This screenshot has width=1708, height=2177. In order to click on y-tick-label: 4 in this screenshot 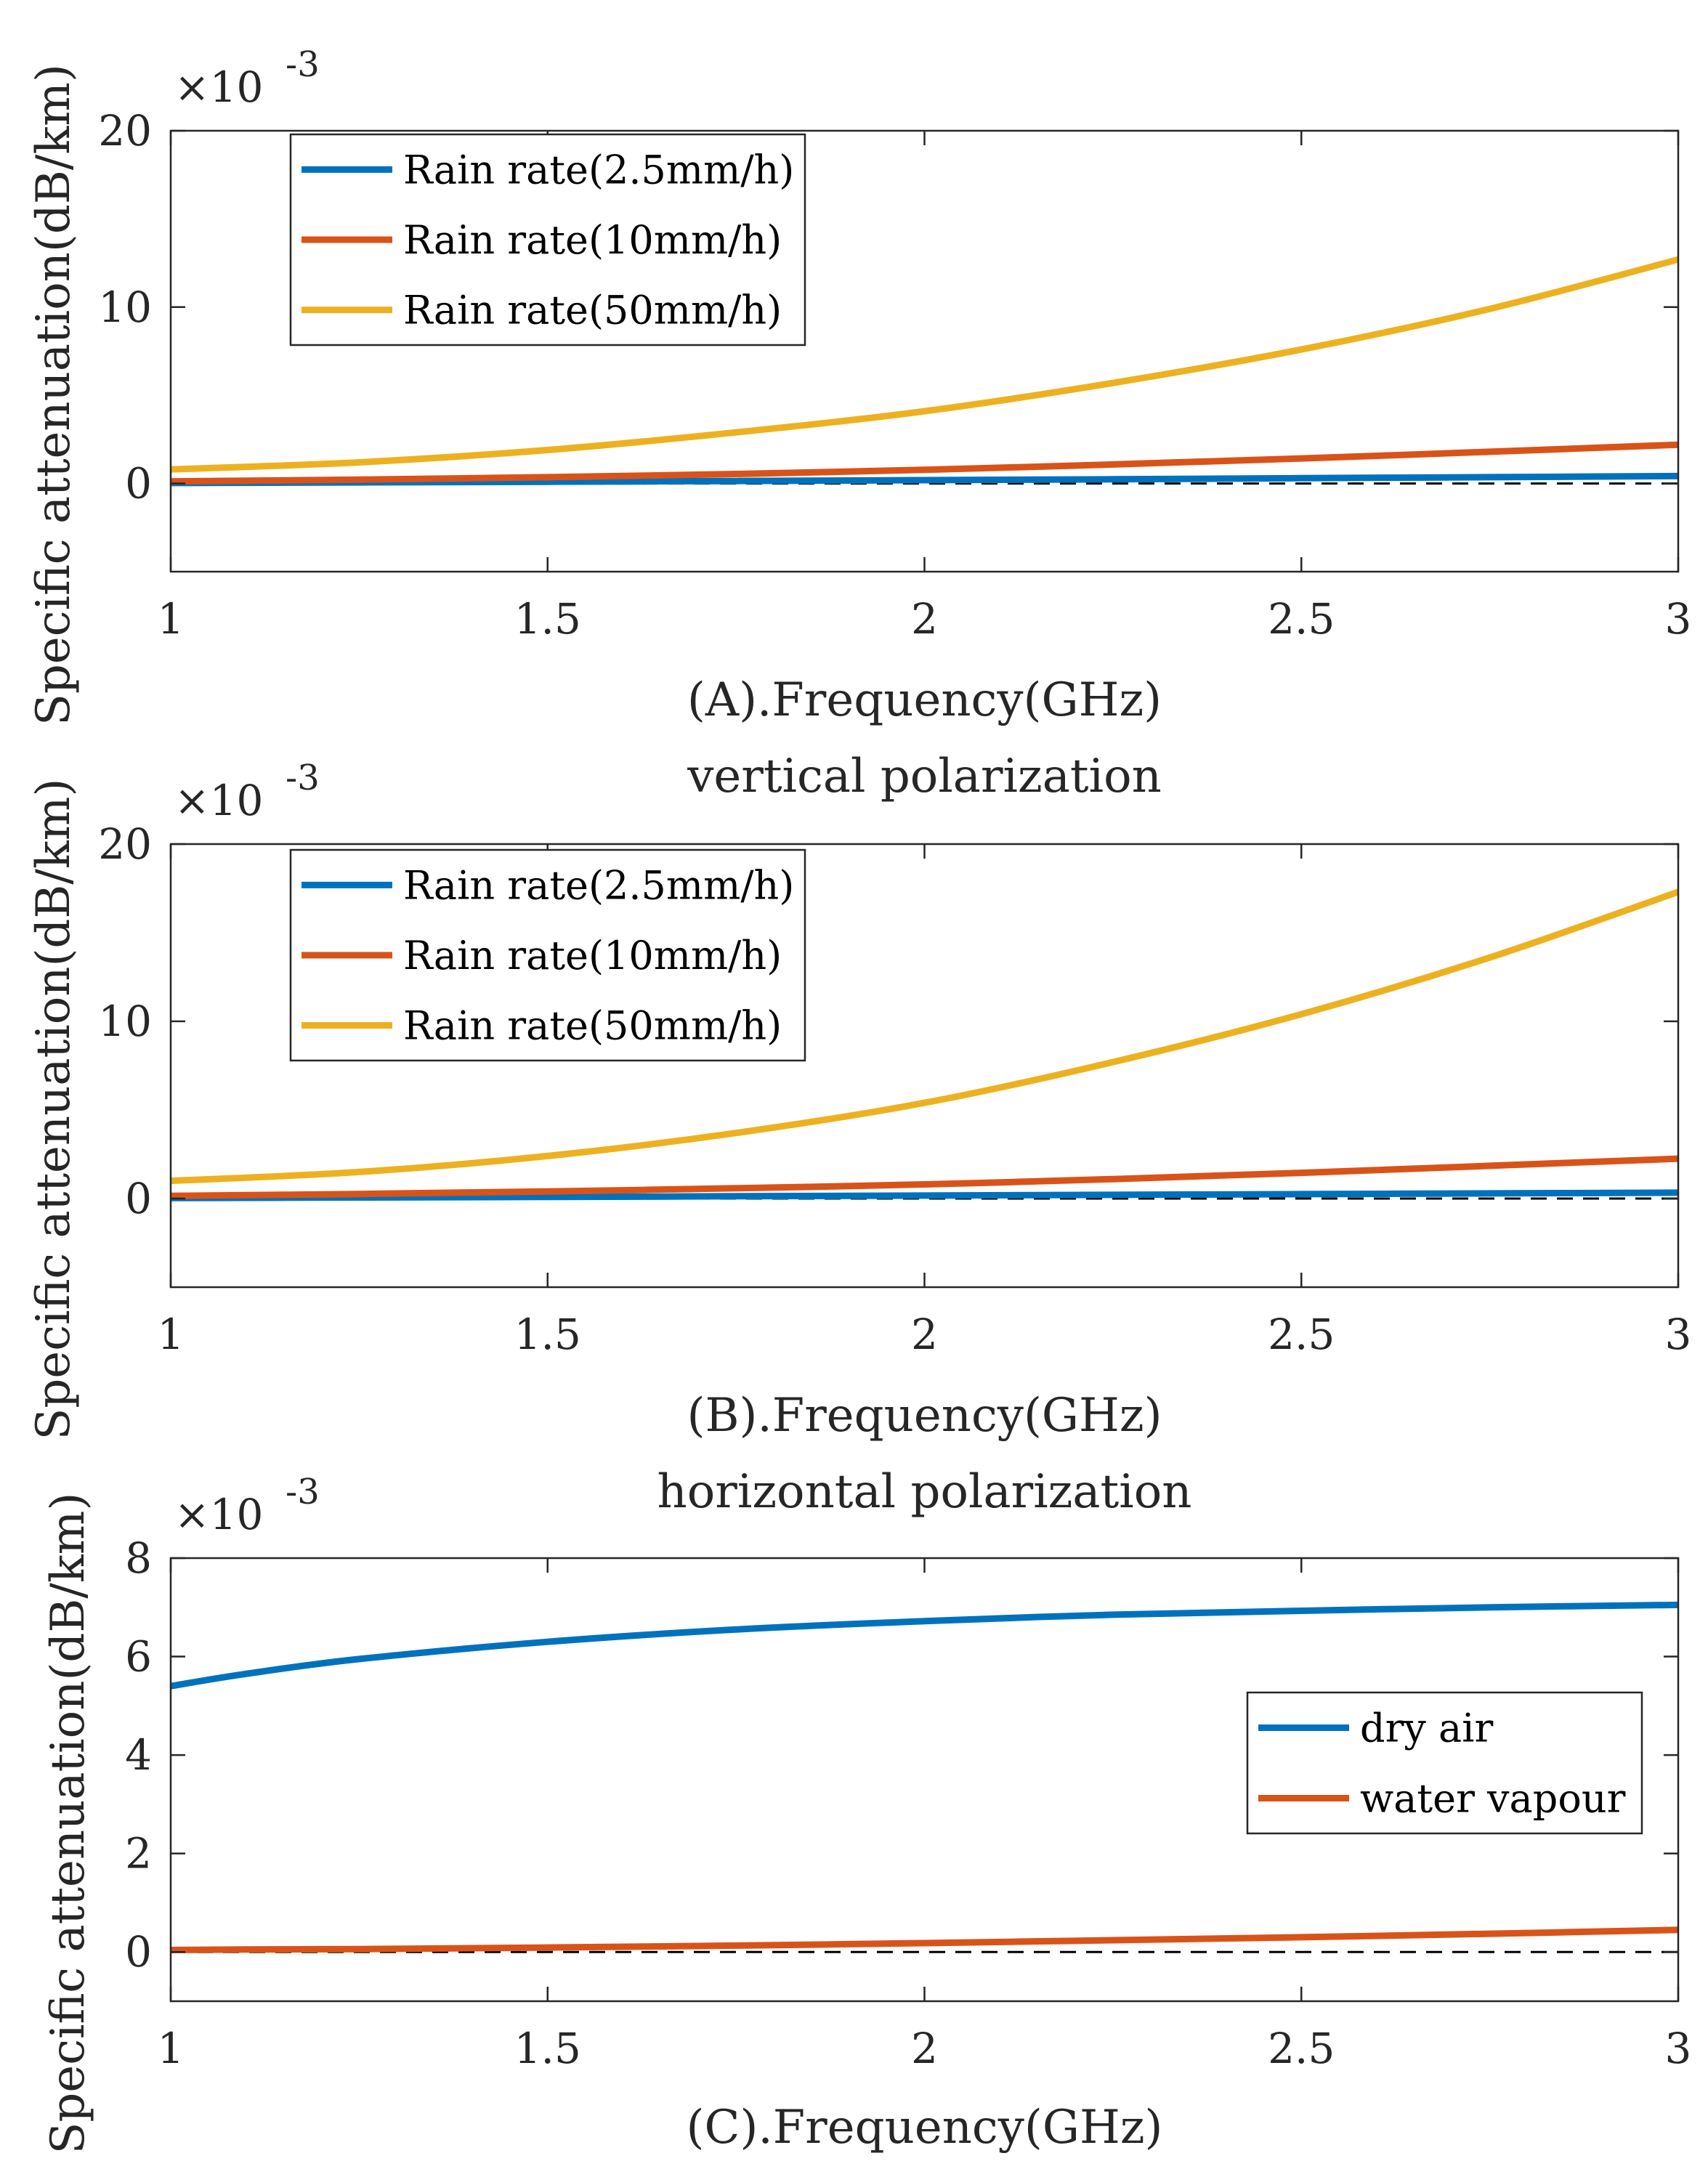, I will do `click(138, 1755)`.